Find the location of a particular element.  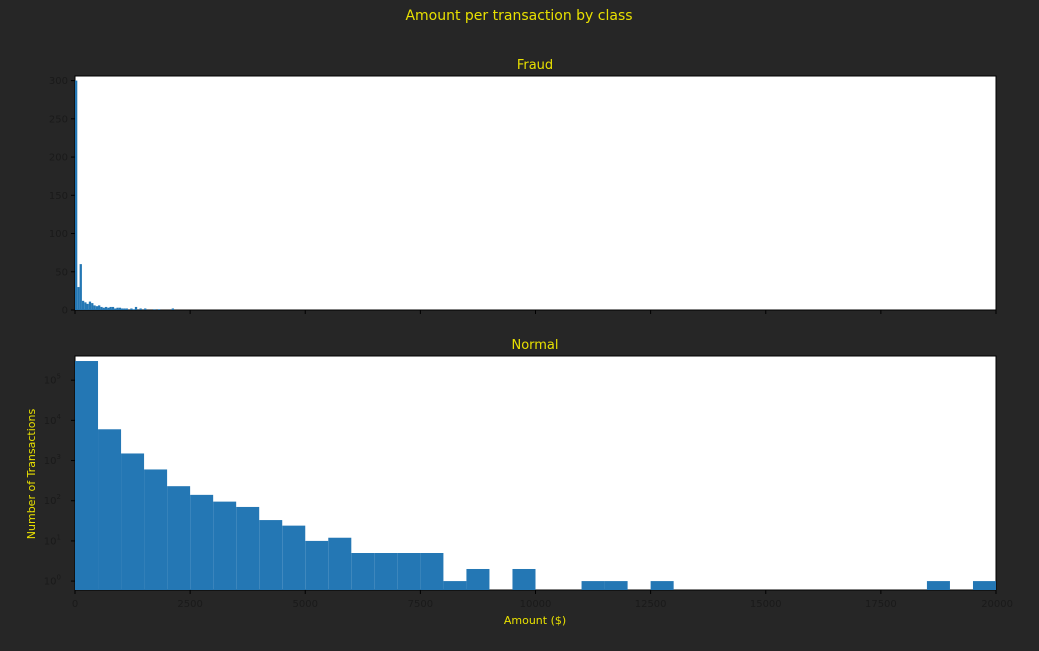

normal-y-tick-exponent: 1 is located at coordinates (59, 537).